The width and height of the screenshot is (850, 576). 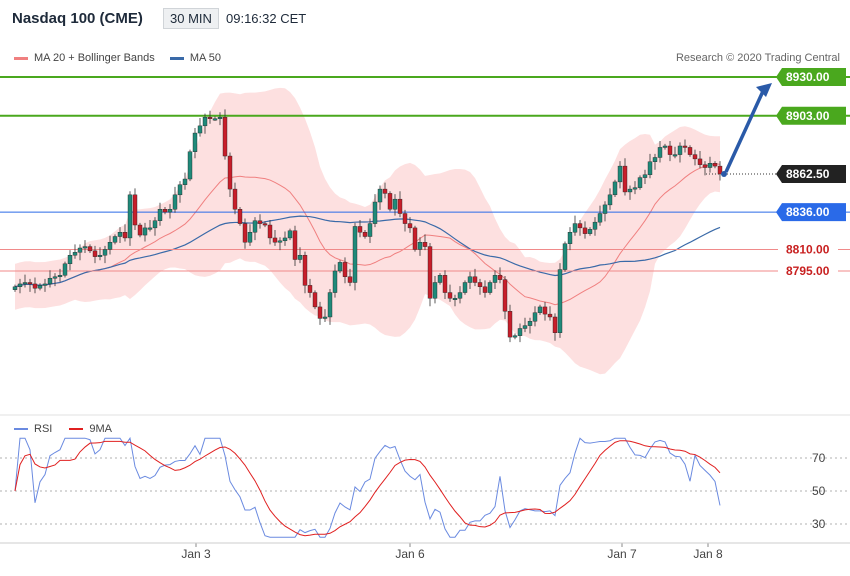 I want to click on legend-ma50: MA 50, so click(x=195, y=58).